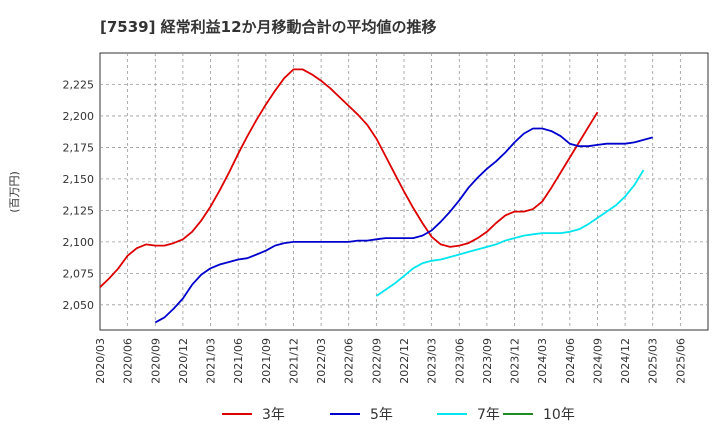 This screenshot has width=720, height=440. Describe the element at coordinates (432, 361) in the screenshot. I see `x-tick-label: 2023/03` at that location.